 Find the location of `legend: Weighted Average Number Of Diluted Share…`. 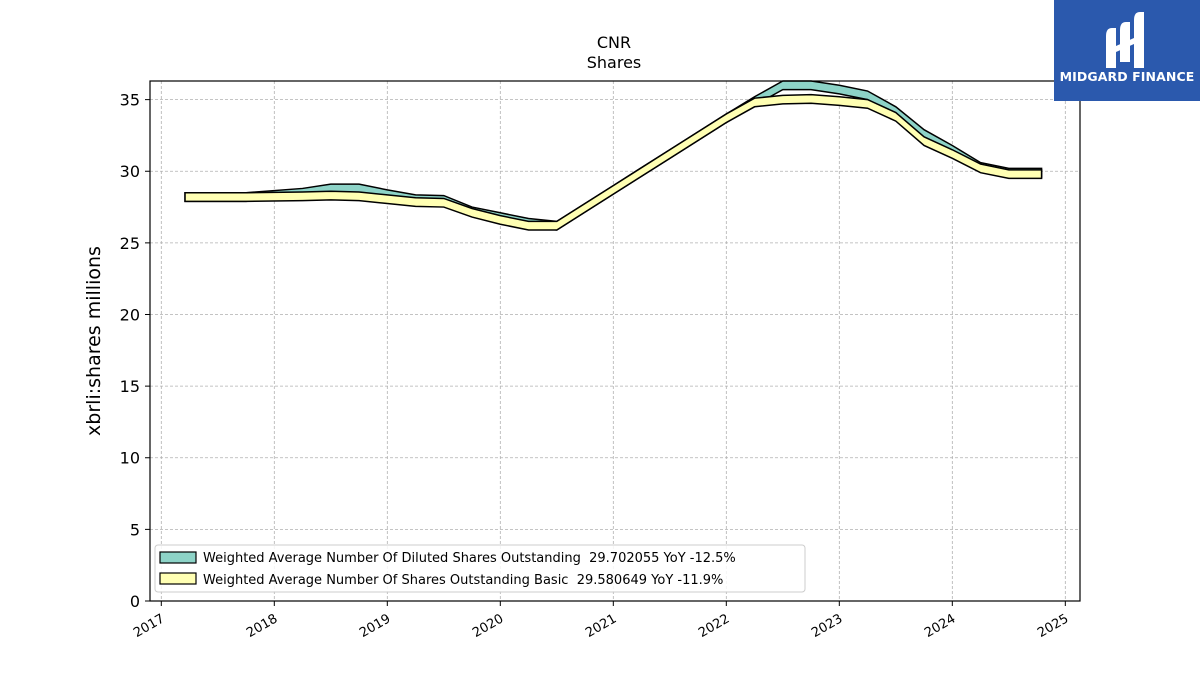

legend: Weighted Average Number Of Diluted Share… is located at coordinates (480, 568).